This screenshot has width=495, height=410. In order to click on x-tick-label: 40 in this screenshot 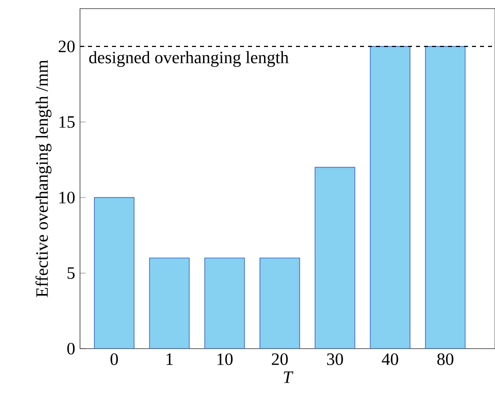, I will do `click(390, 359)`.